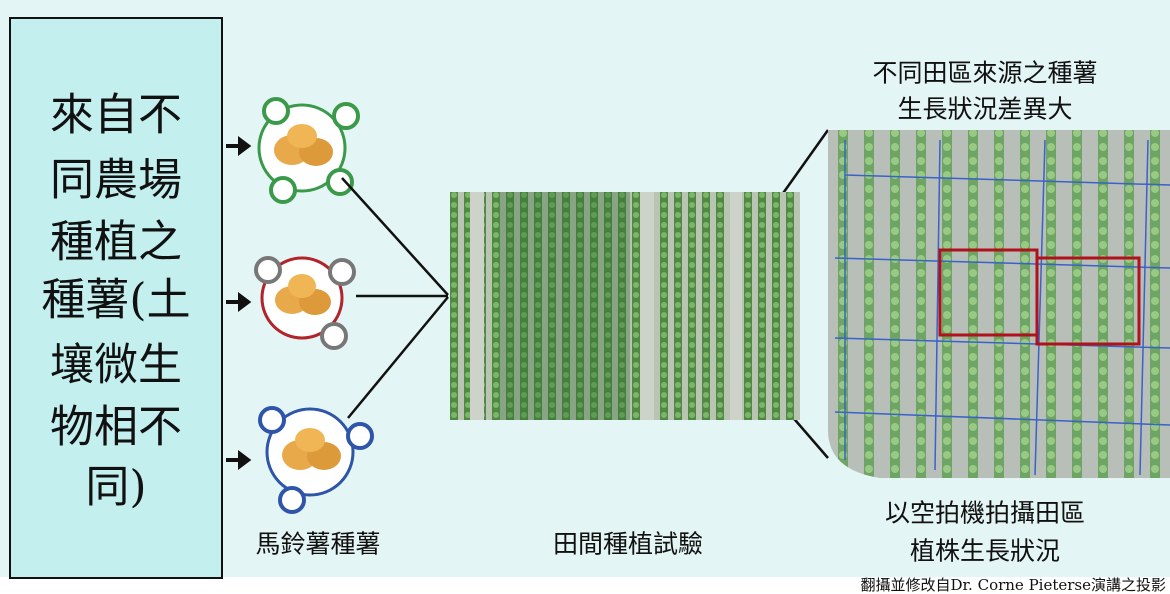  Describe the element at coordinates (585, 585) in the screenshot. I see `caption-strip` at that location.